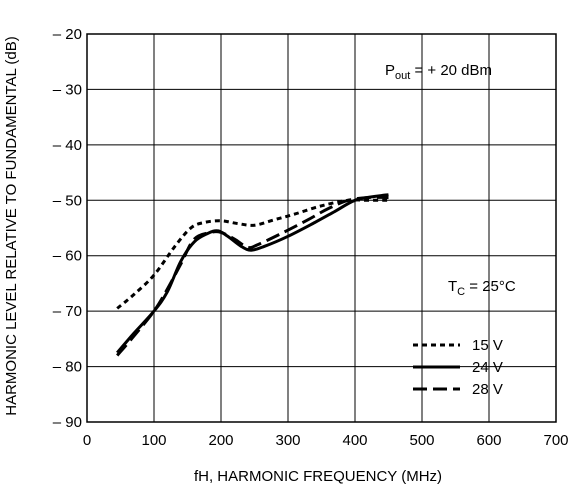 The image size is (577, 493). Describe the element at coordinates (67, 200) in the screenshot. I see `y-tick-label: – 50` at that location.